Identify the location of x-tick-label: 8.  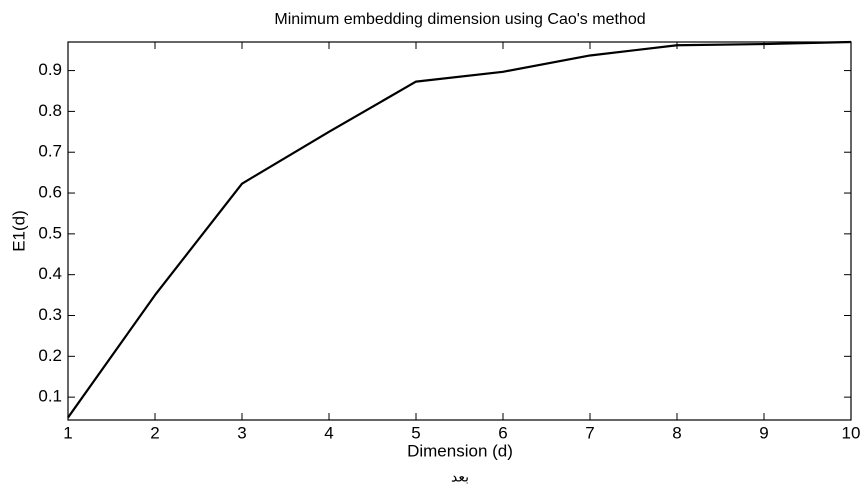
(676, 432).